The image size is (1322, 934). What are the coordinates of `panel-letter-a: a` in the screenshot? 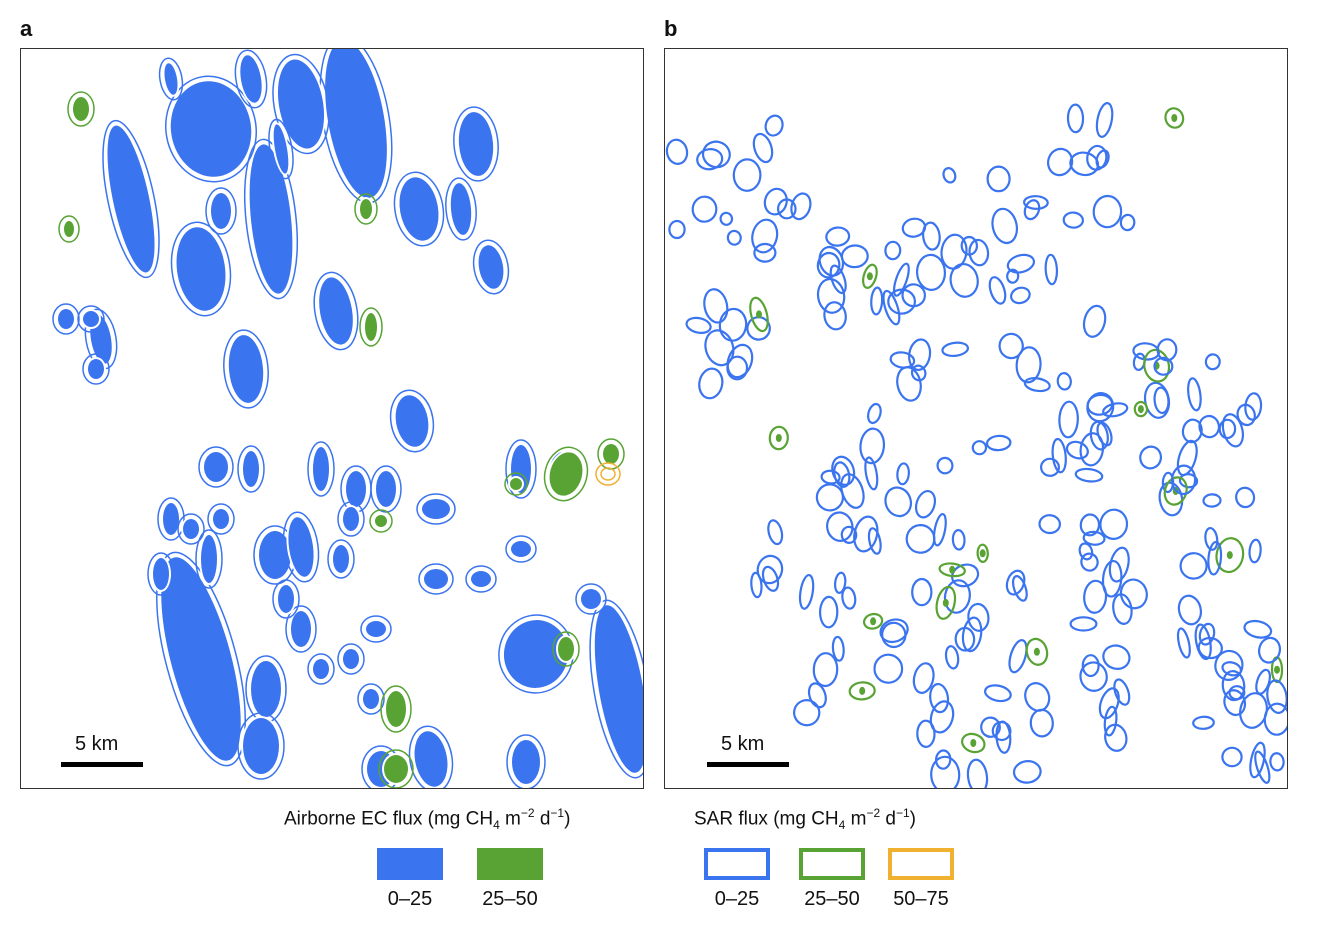 It's located at (26, 28).